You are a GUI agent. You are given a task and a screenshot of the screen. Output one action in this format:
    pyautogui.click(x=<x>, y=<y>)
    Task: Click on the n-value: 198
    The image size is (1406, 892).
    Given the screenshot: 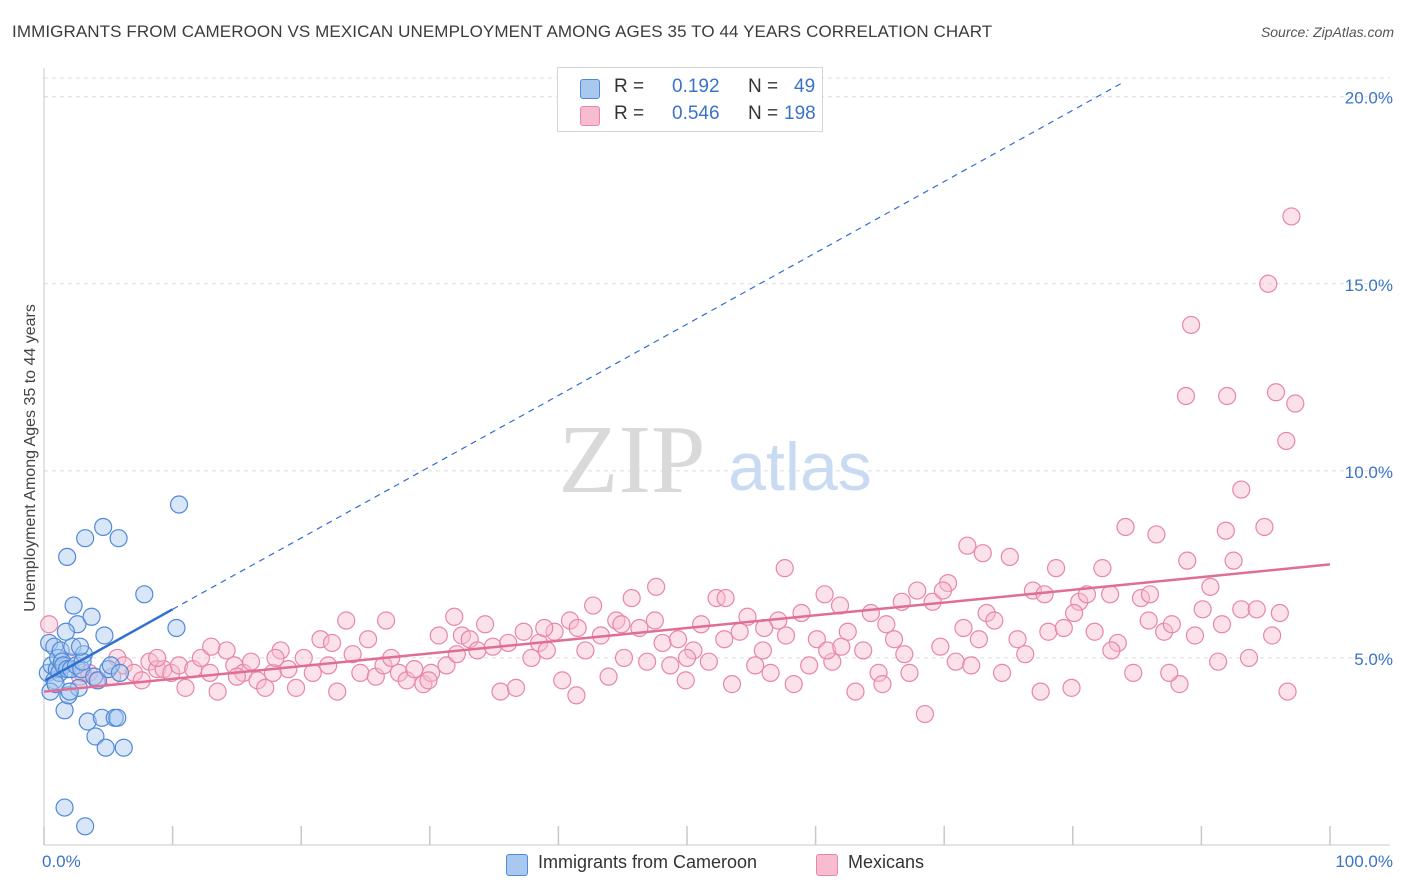 What is the action you would take?
    pyautogui.click(x=800, y=113)
    